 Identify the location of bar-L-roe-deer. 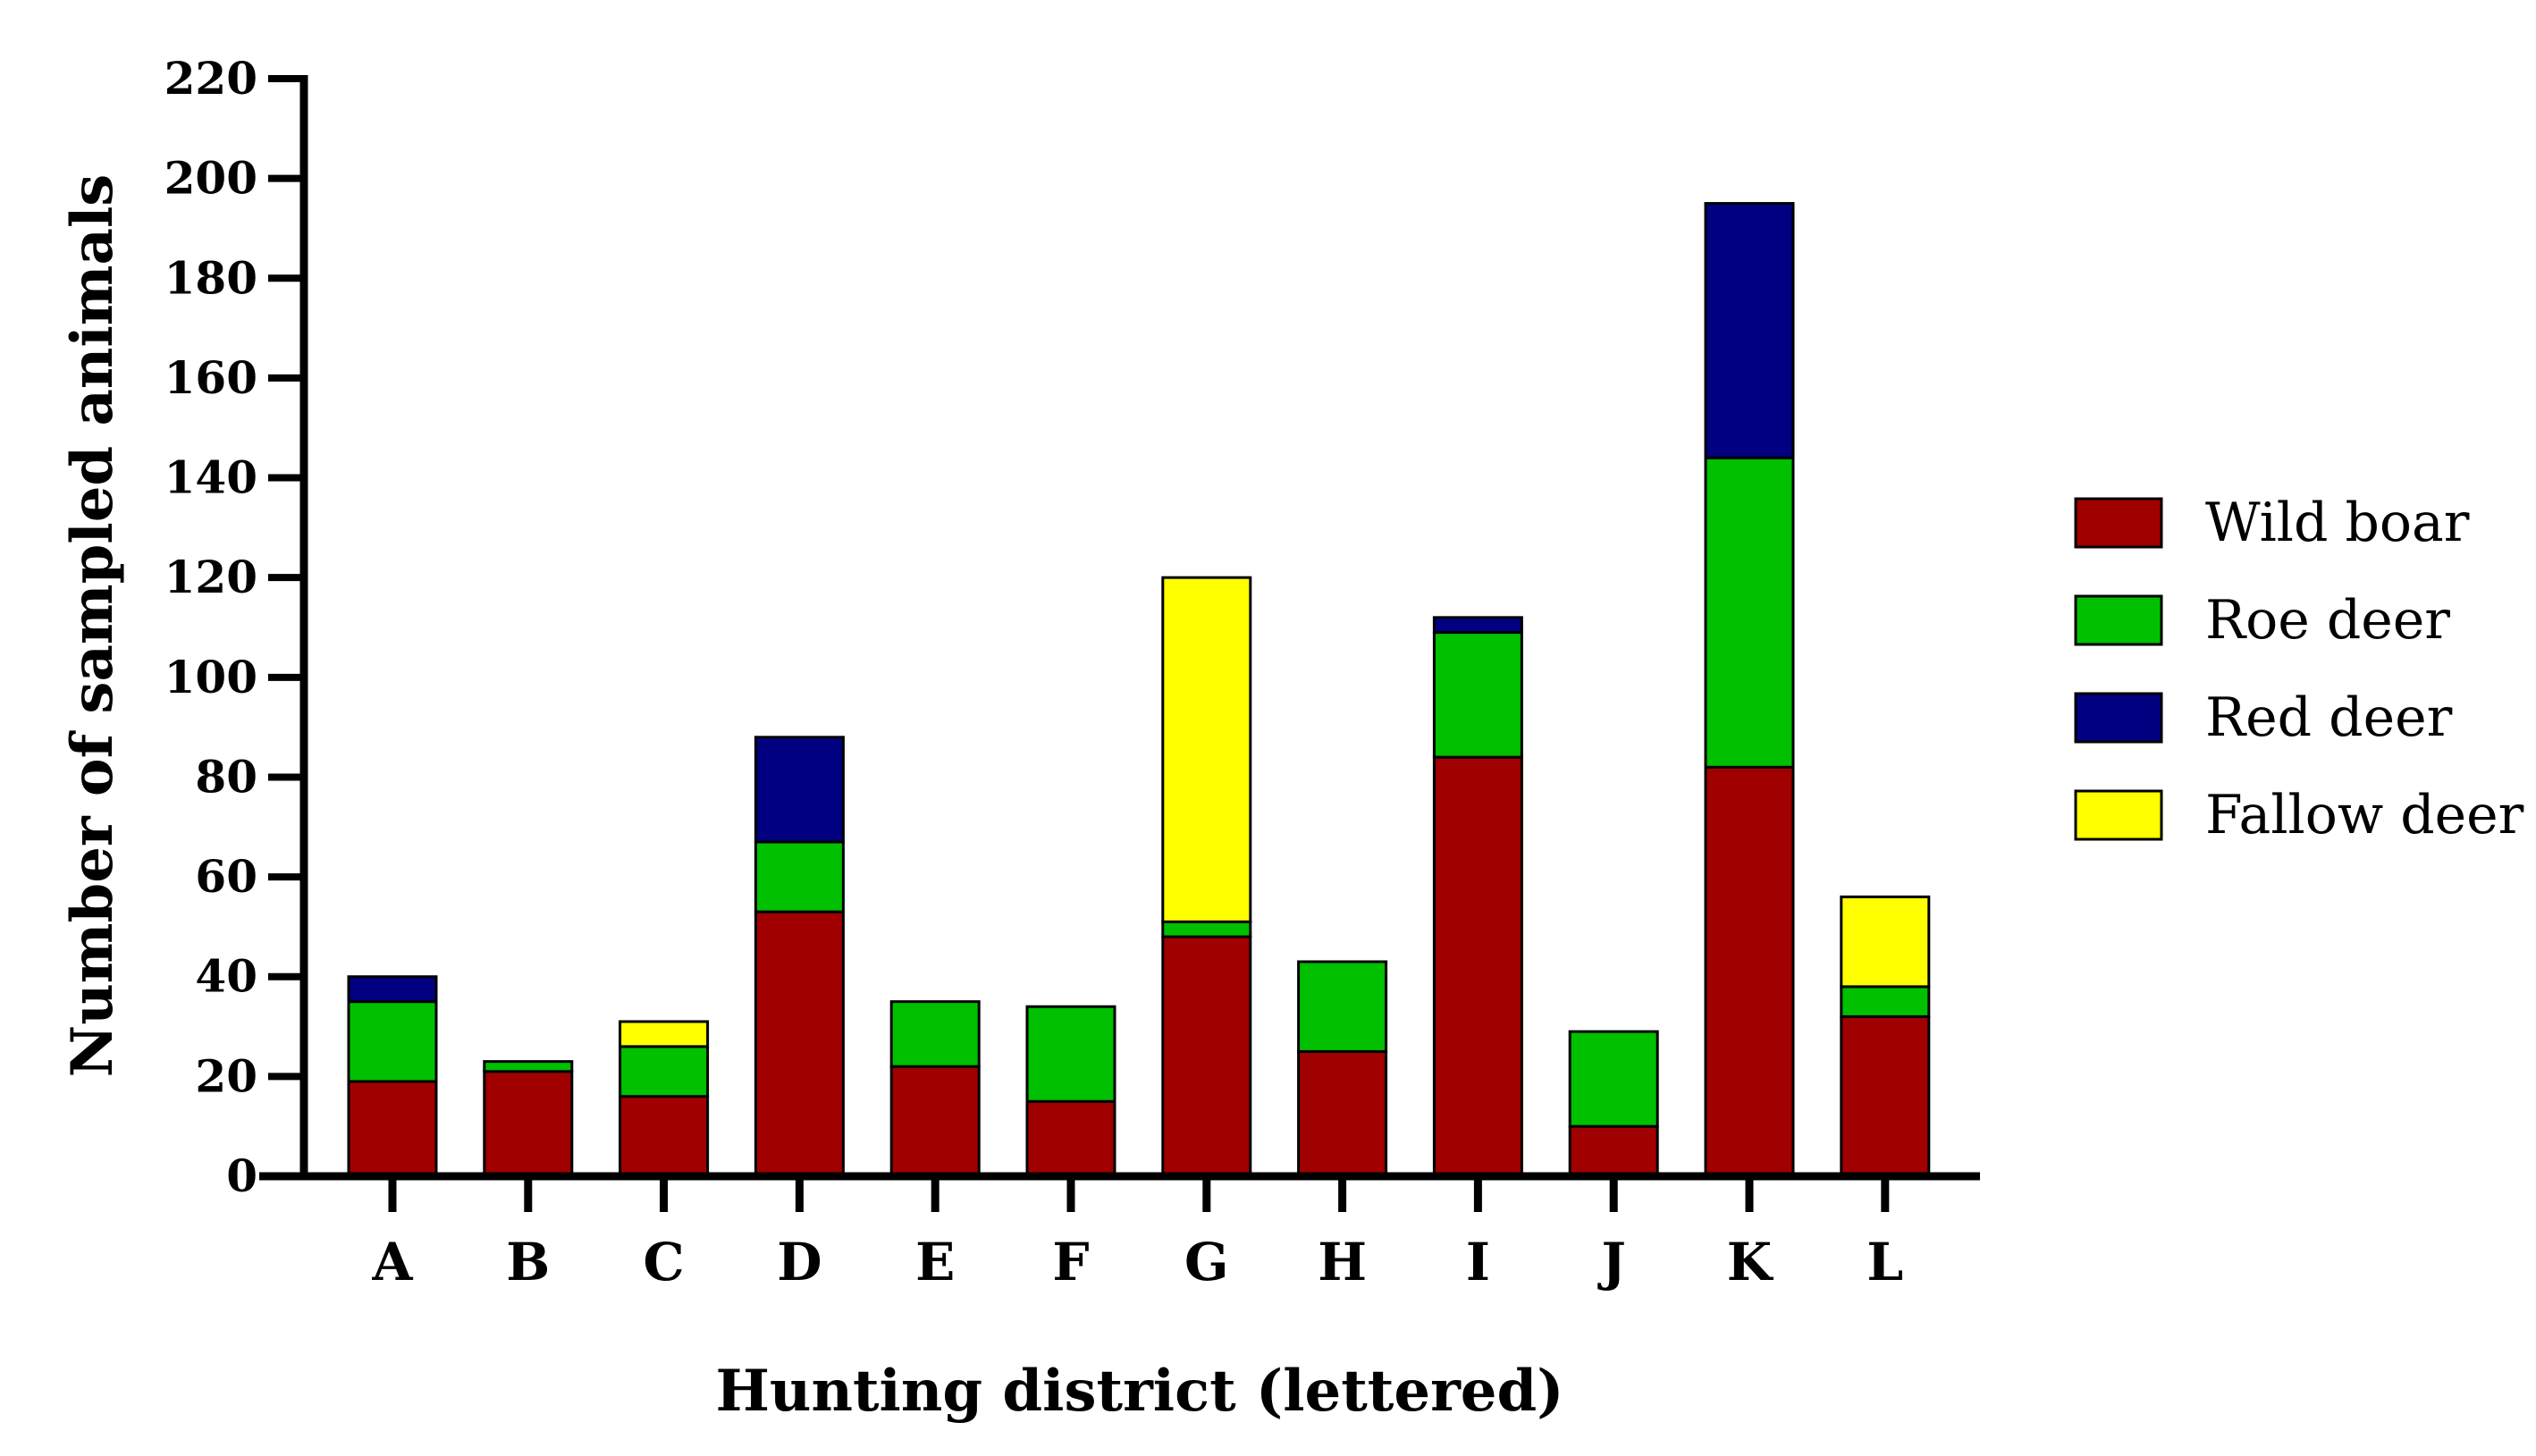
(1886, 1002).